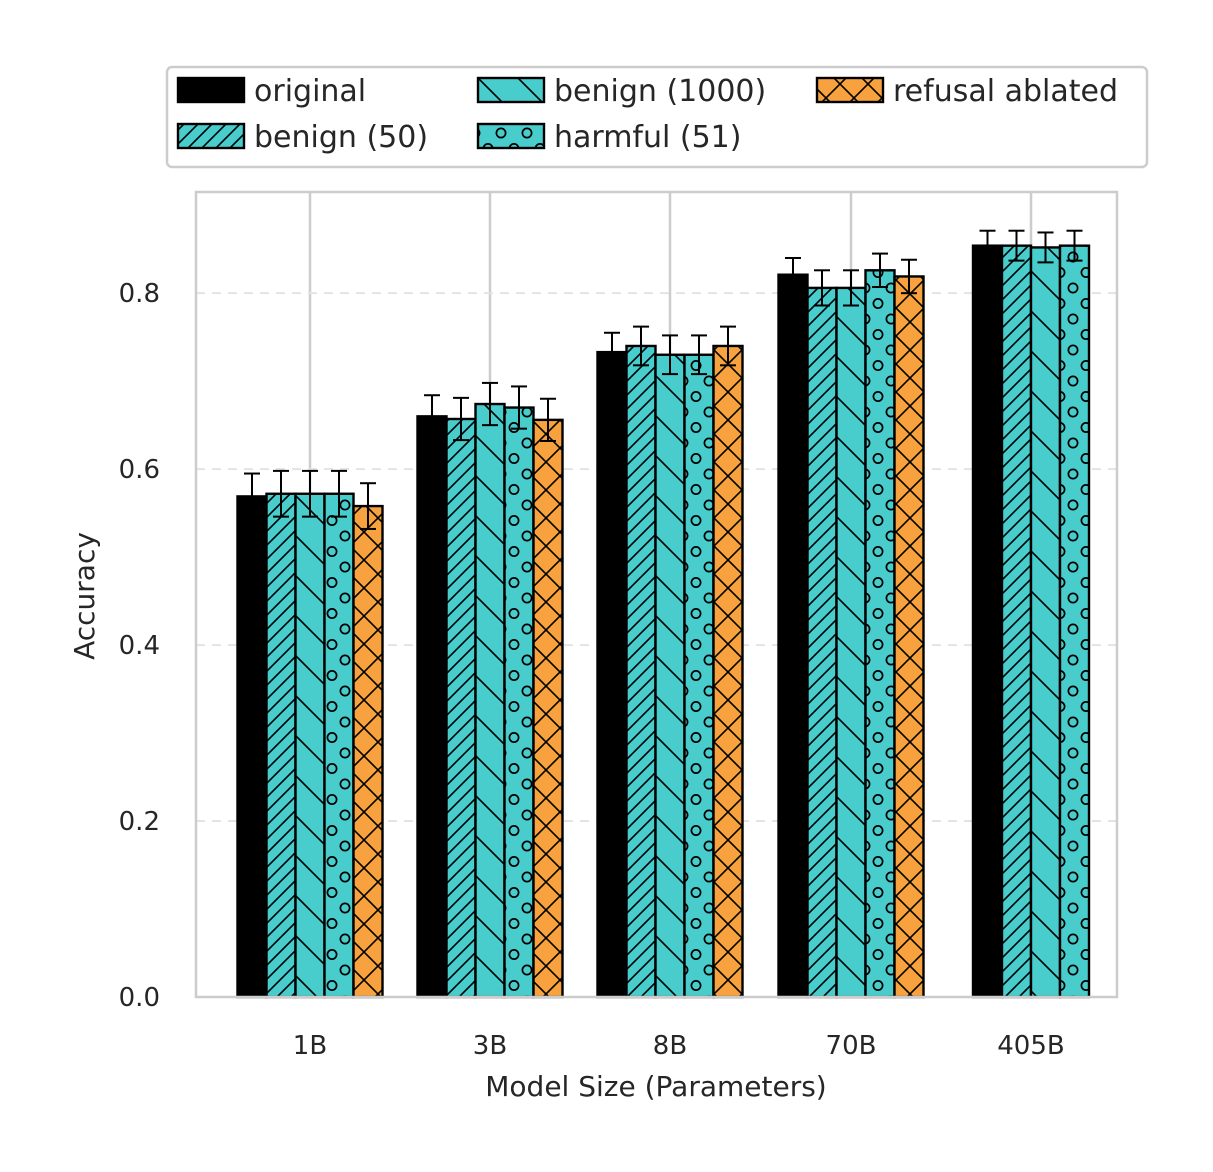  Describe the element at coordinates (670, 1046) in the screenshot. I see `x-tick-label: 8B` at that location.